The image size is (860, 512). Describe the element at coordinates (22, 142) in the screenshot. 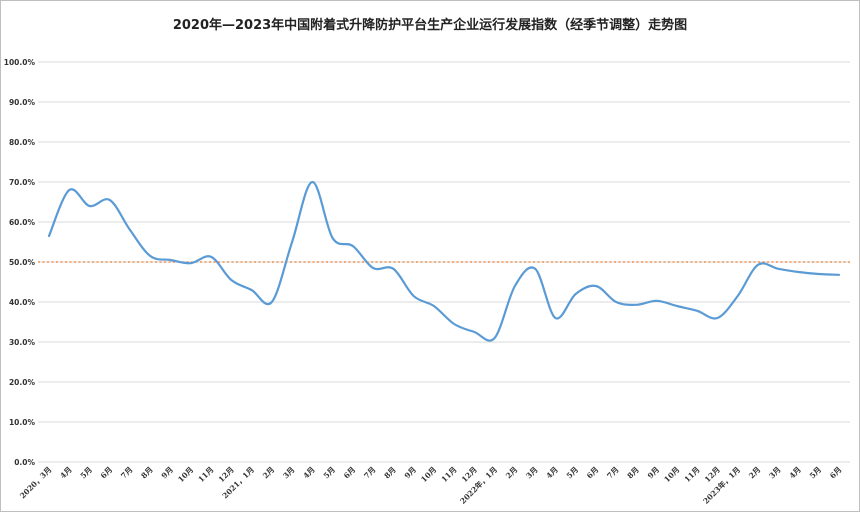

I see `y-tick-label: 80.0%` at that location.